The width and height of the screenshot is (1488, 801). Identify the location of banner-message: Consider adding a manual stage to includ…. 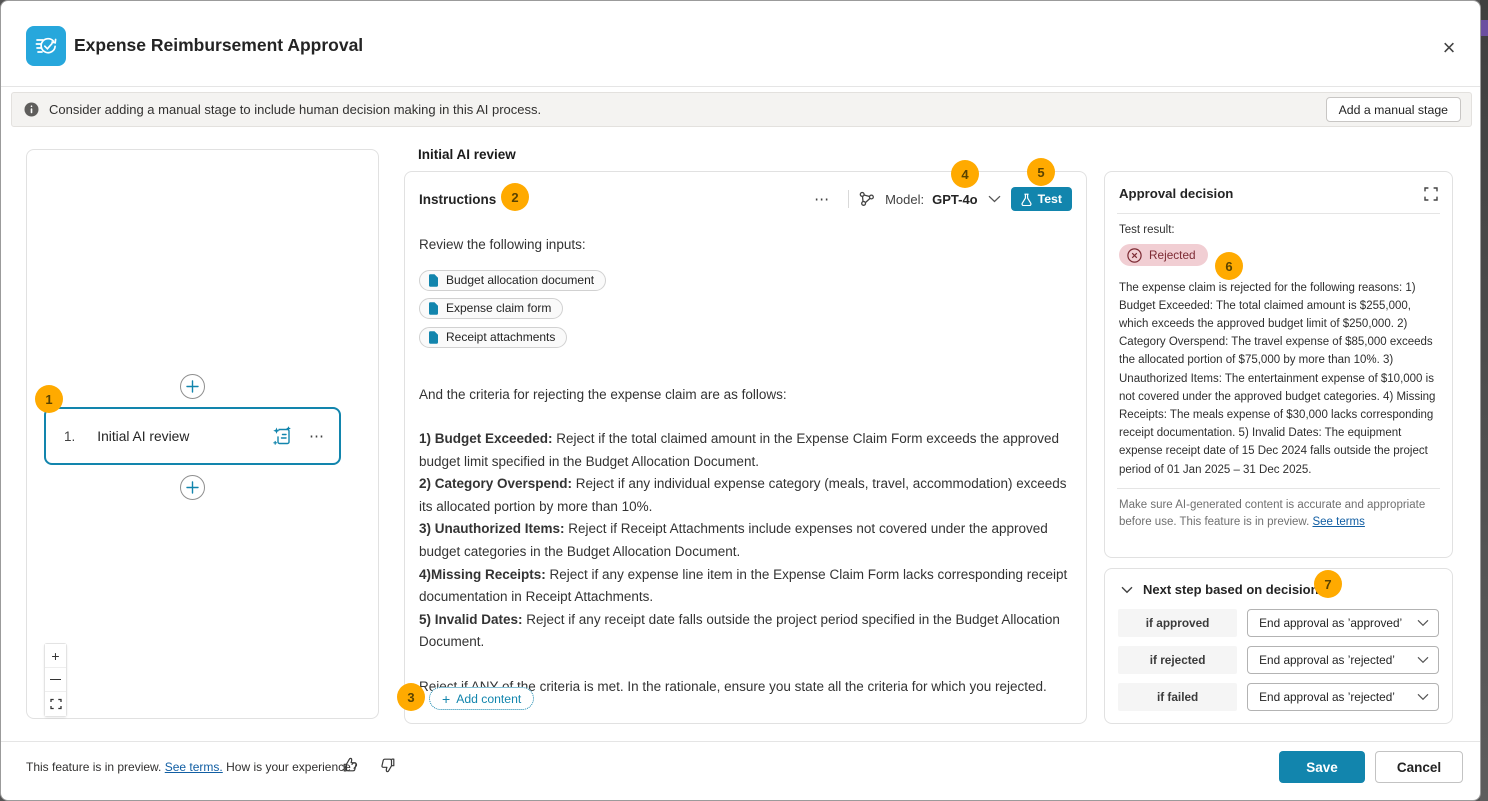
(295, 109).